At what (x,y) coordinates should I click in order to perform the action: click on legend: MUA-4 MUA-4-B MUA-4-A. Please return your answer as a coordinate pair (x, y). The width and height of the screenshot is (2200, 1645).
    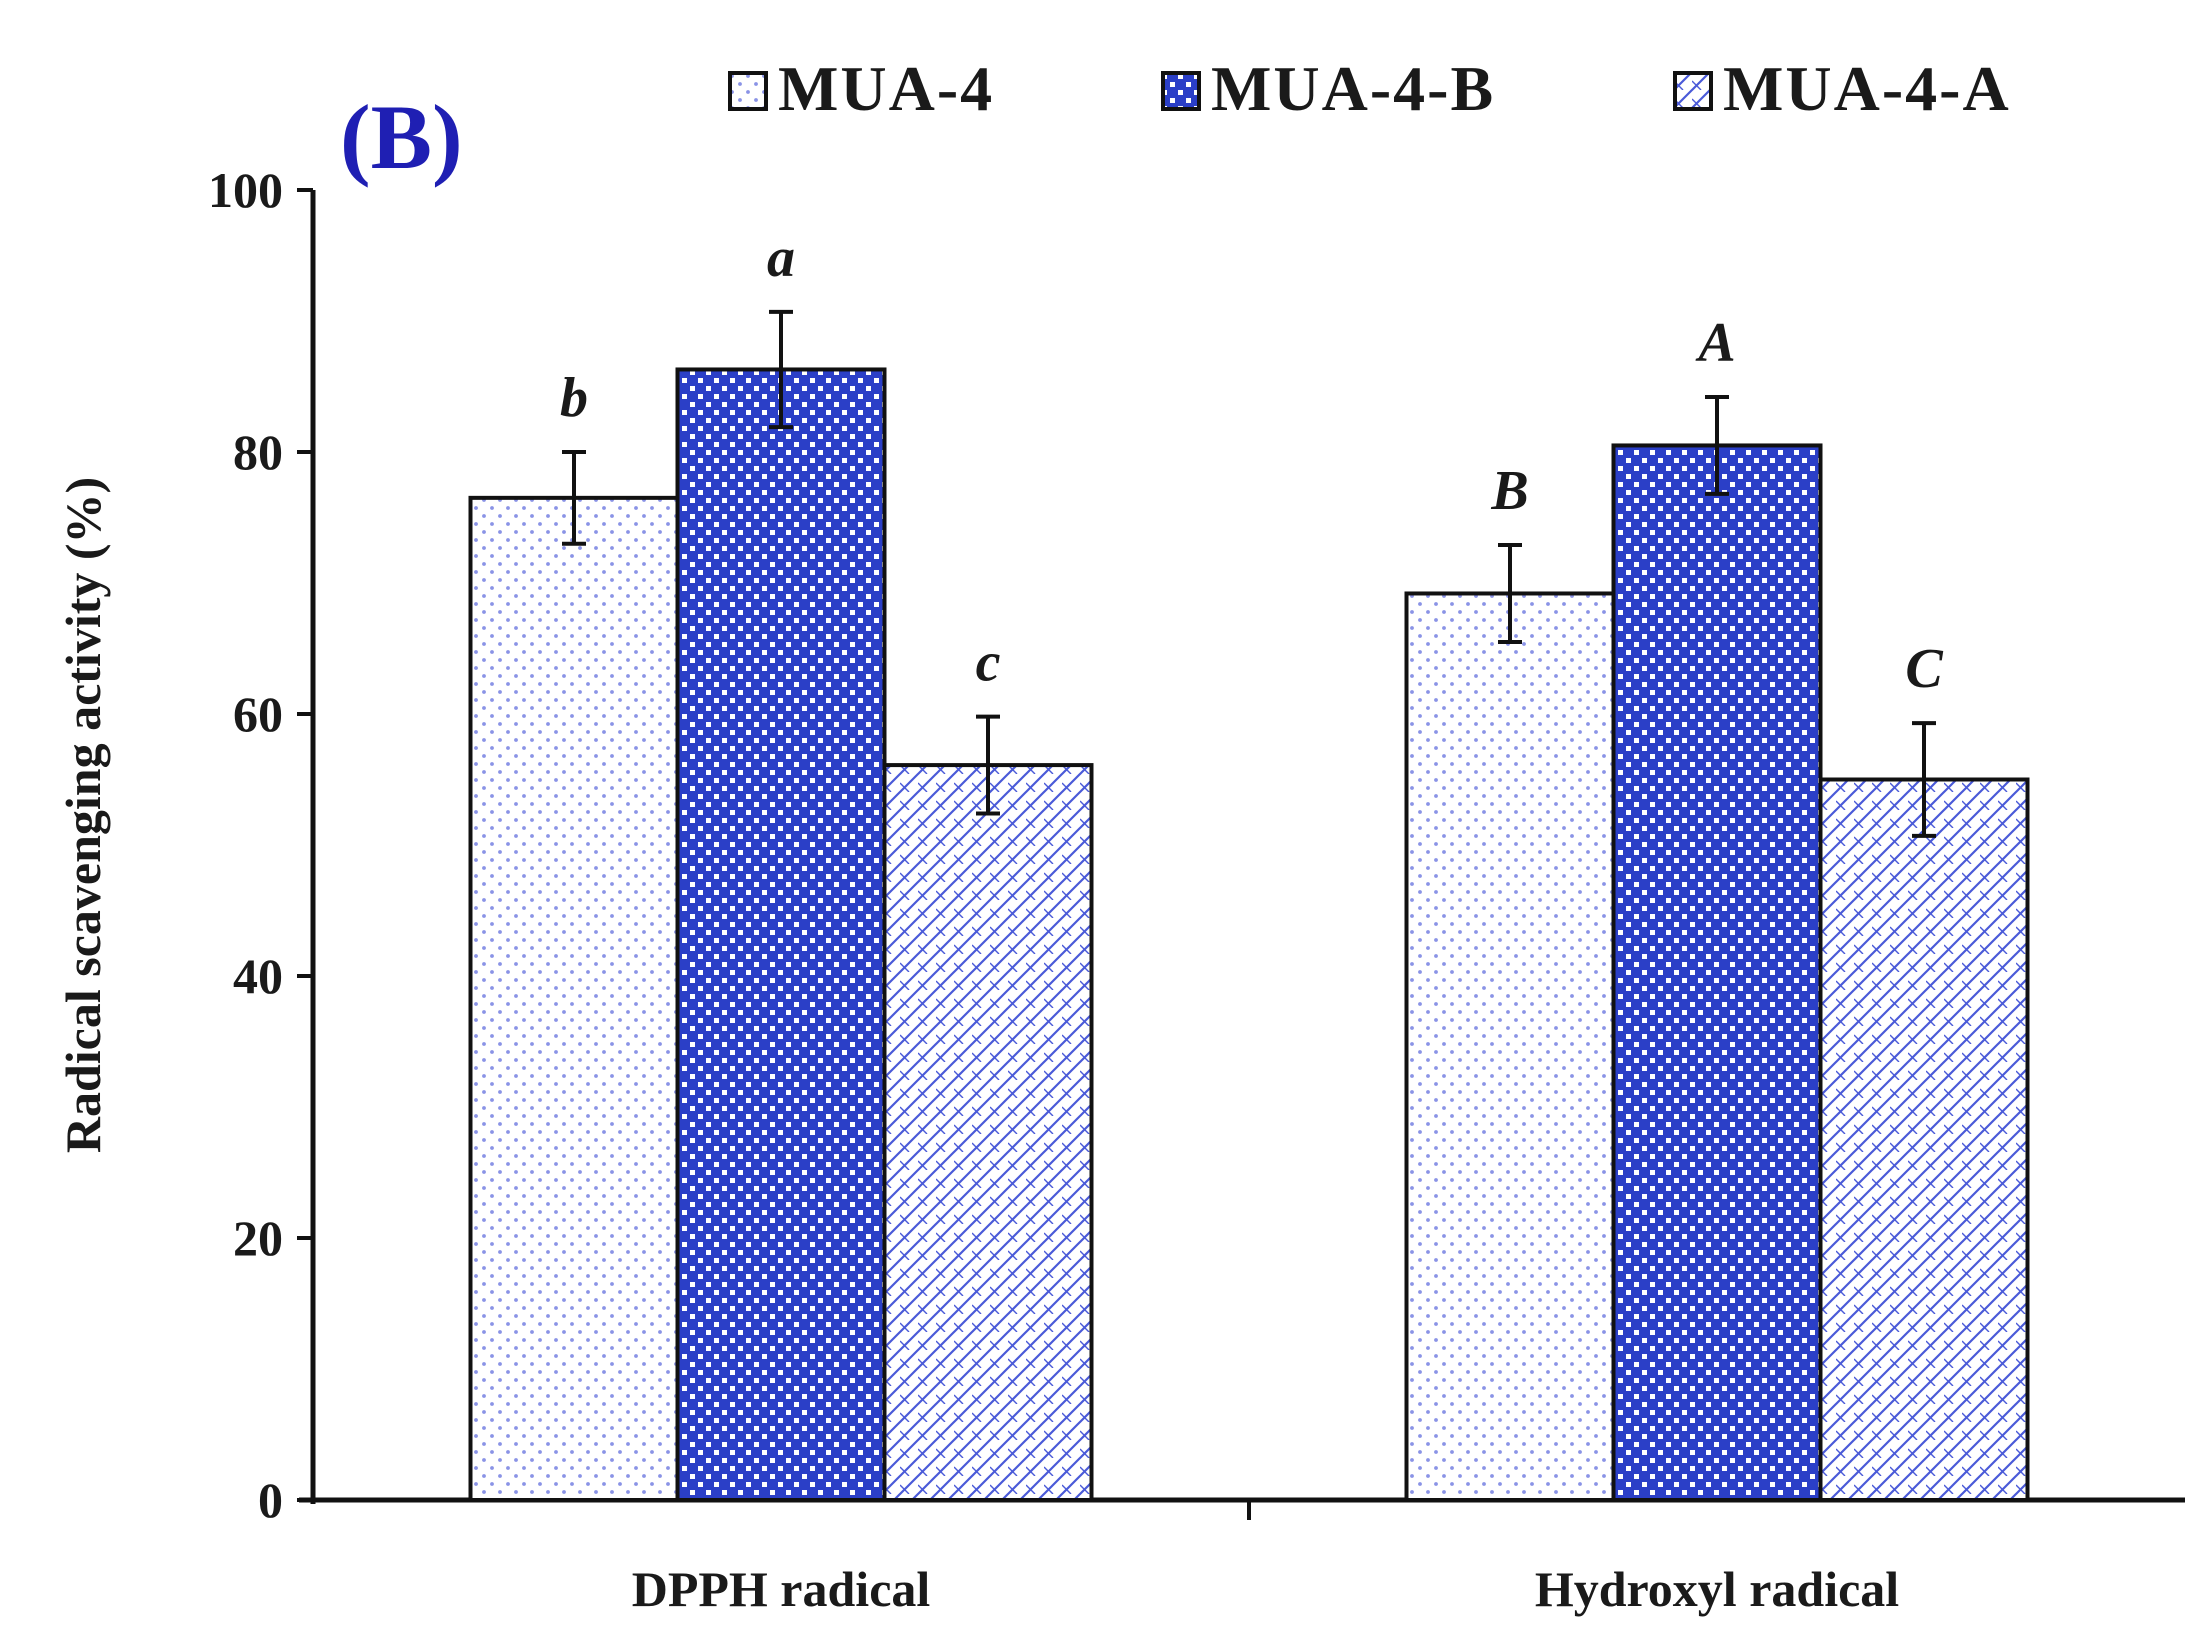
    Looking at the image, I should click on (1369, 88).